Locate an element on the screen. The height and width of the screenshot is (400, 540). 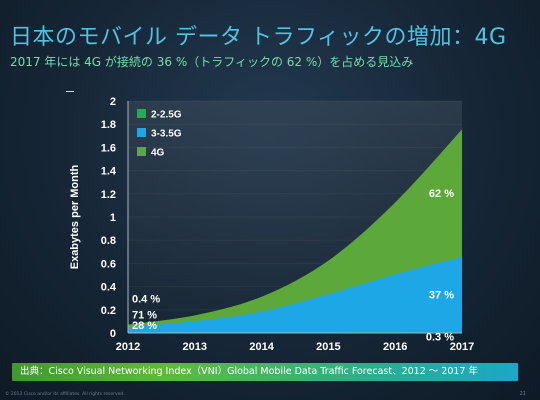
y-tick-label: 0.4 is located at coordinates (109, 288).